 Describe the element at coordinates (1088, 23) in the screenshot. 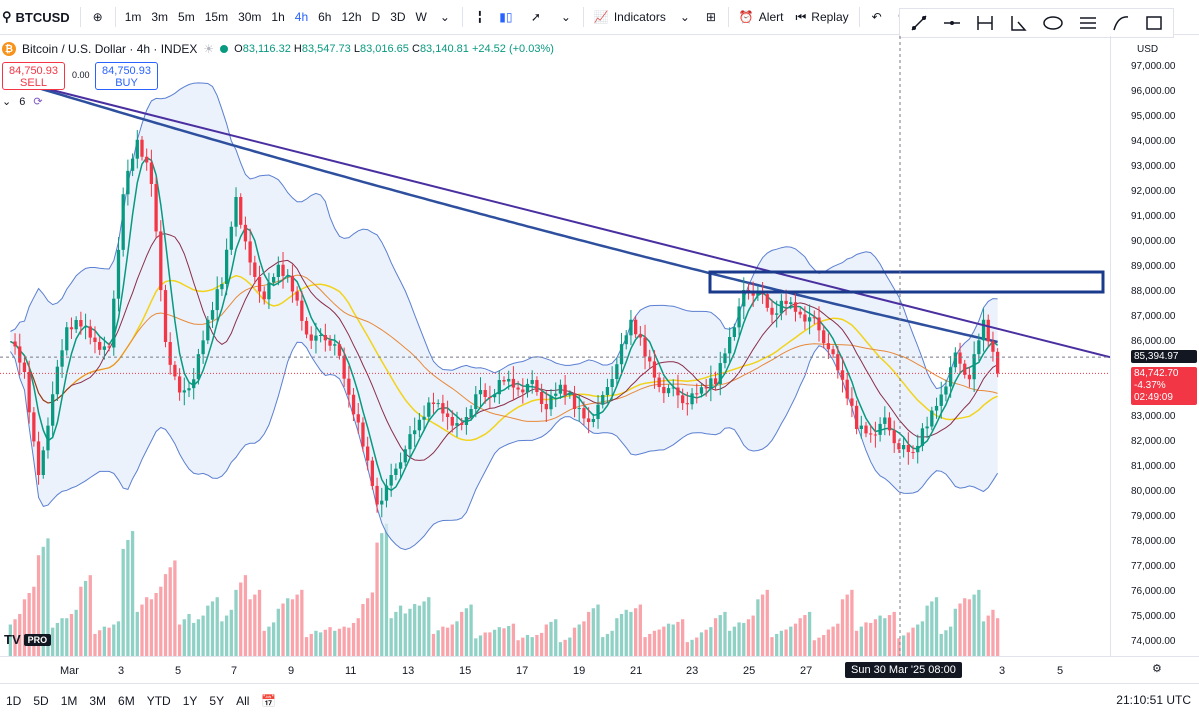

I see `text-lines-icon` at that location.